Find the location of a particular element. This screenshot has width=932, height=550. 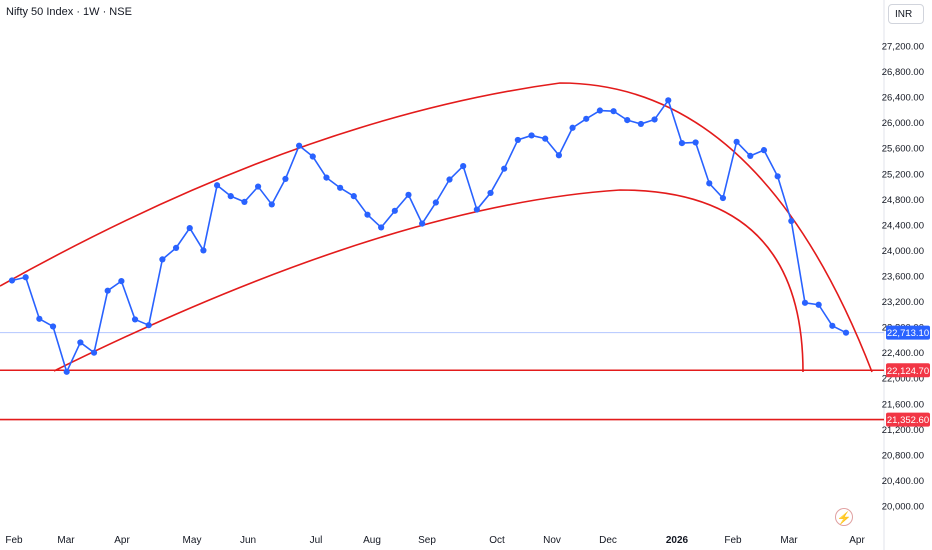

x-tick-label: Jul is located at coordinates (316, 540).